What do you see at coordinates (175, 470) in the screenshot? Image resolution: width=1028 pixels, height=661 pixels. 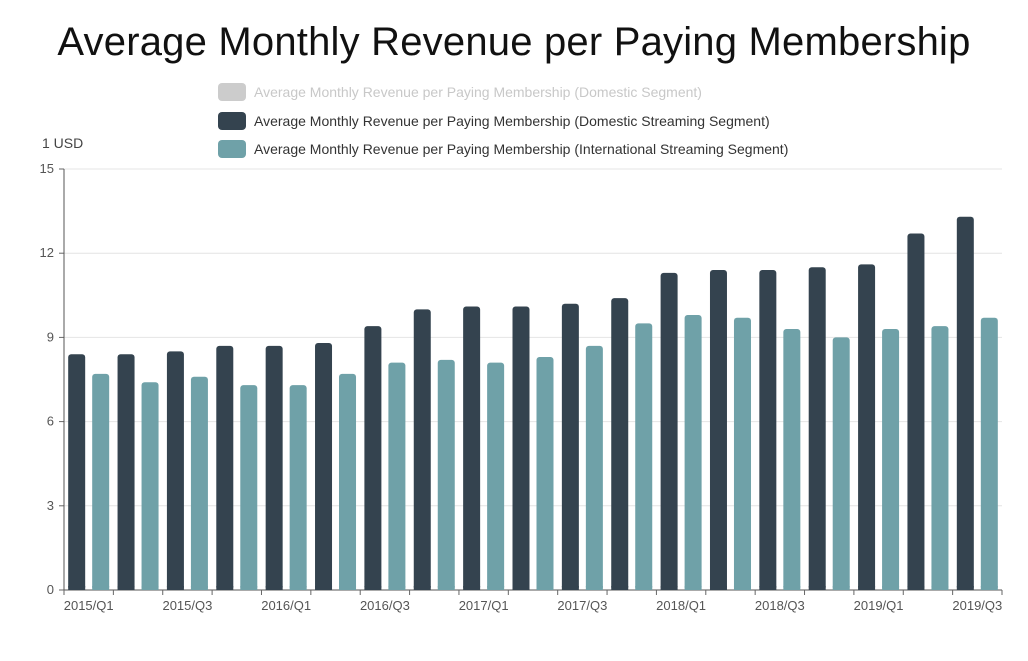 I see `bar-series1-2015-Q3` at bounding box center [175, 470].